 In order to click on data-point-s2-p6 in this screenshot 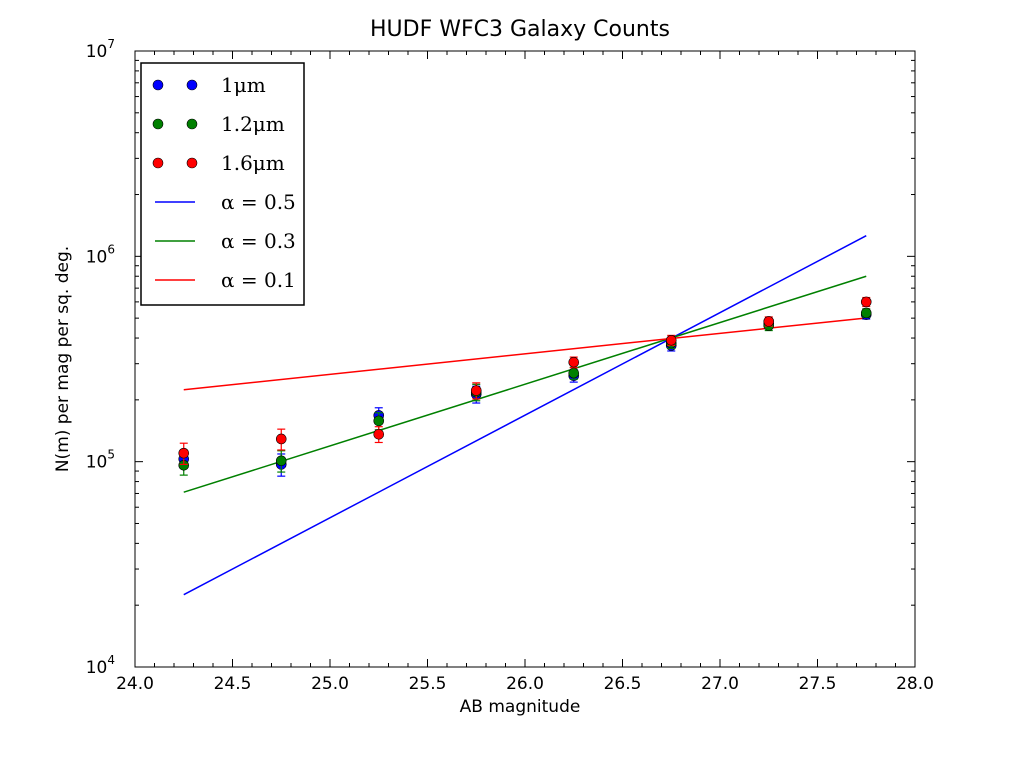, I will do `click(769, 321)`.